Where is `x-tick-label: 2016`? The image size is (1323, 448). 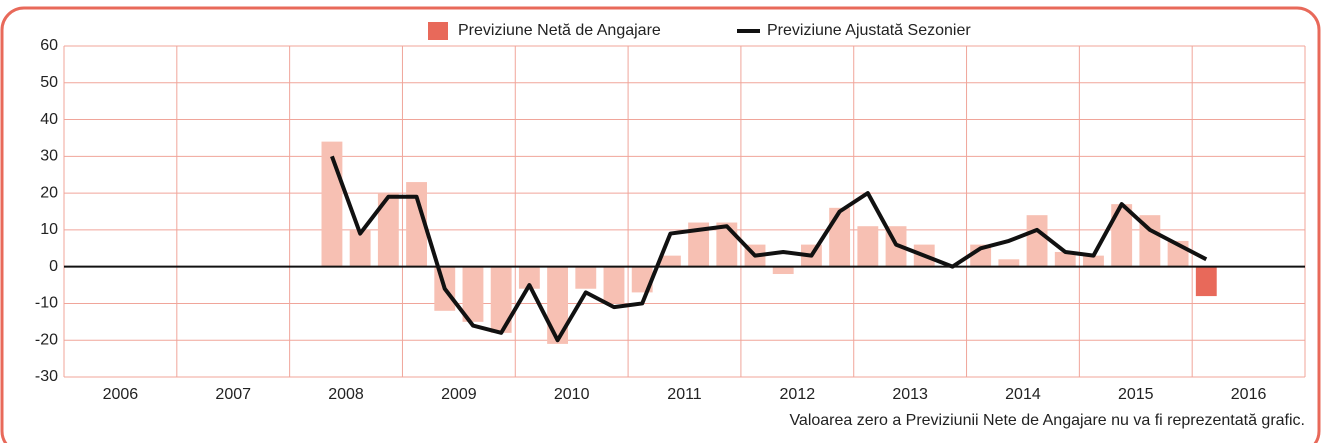
x-tick-label: 2016 is located at coordinates (1249, 394).